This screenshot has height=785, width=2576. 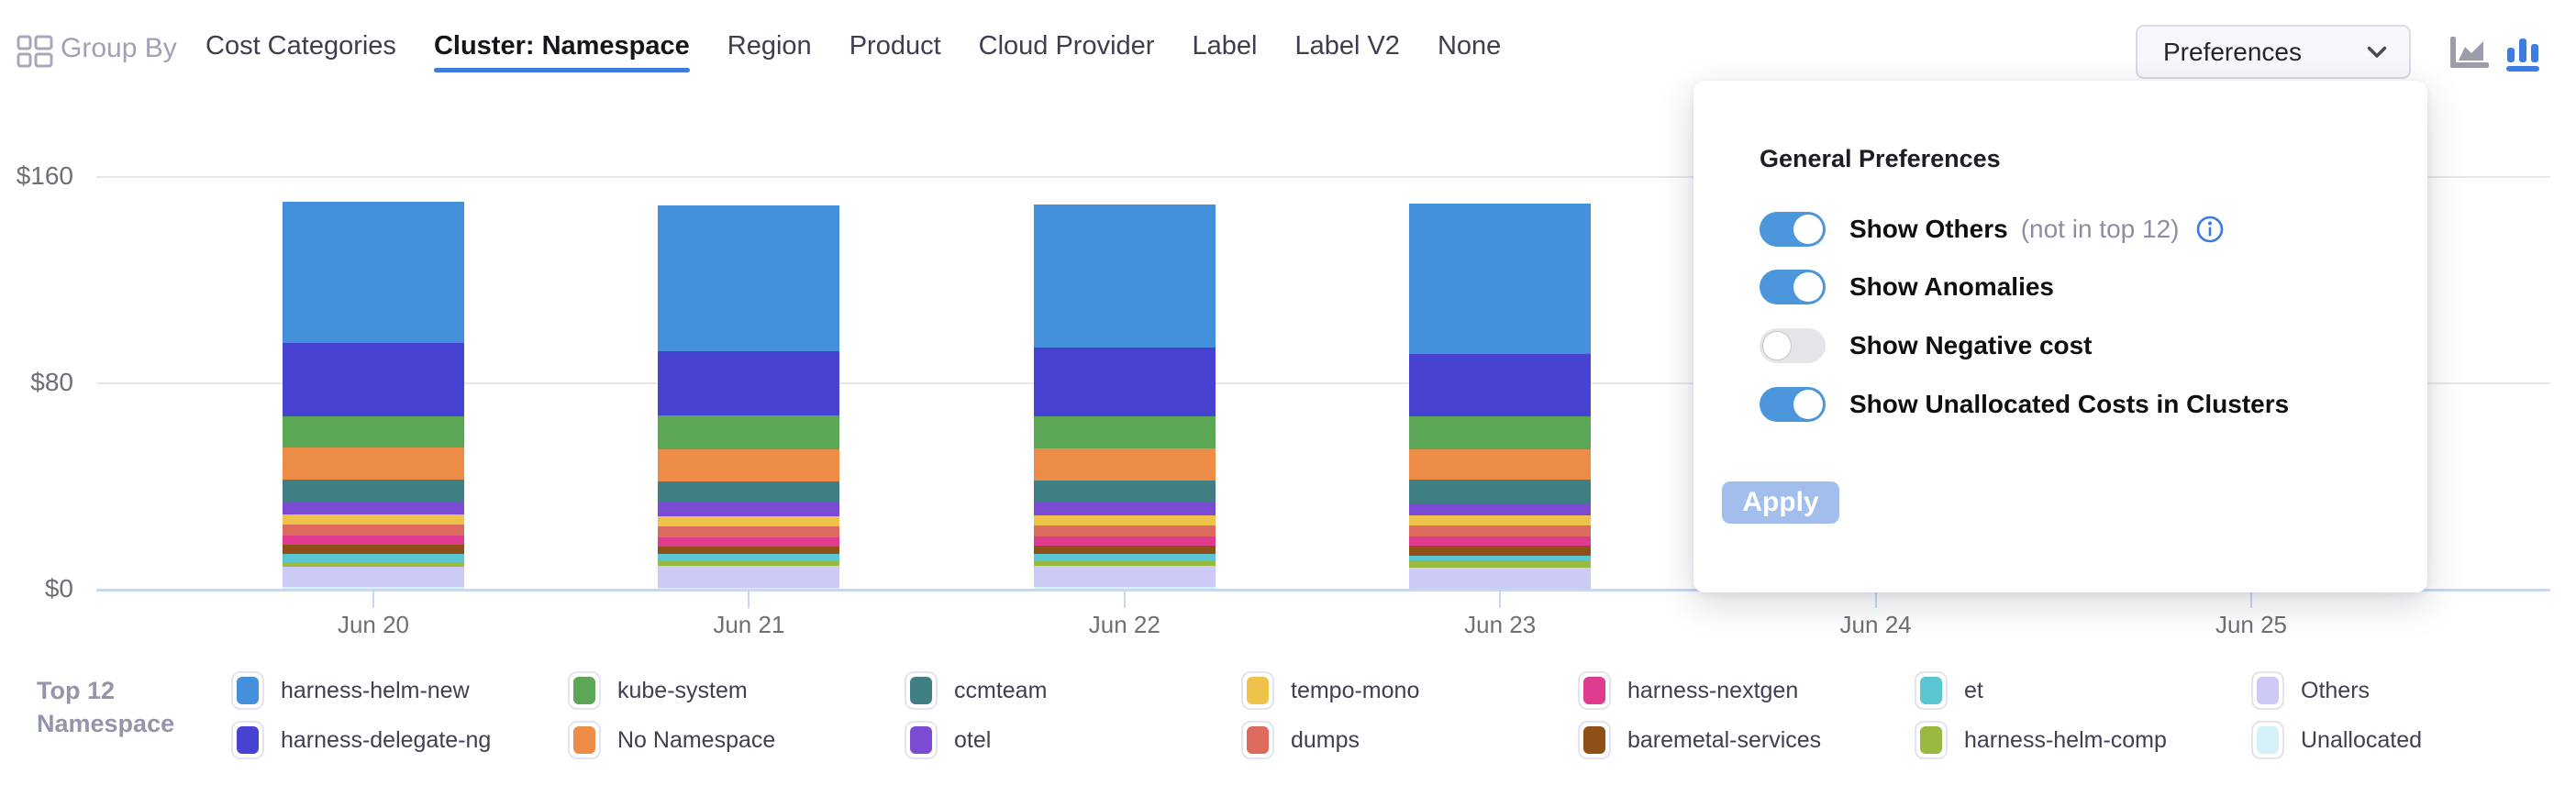 I want to click on legend-item-no-namespace: No Namespace, so click(x=736, y=740).